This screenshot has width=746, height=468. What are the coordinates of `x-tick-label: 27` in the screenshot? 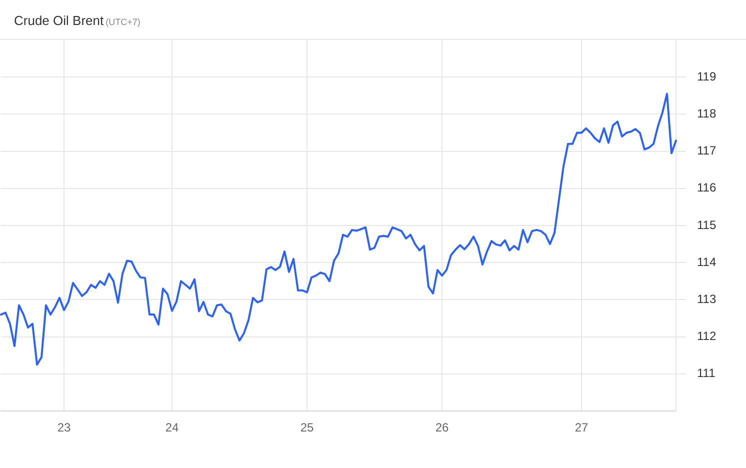 It's located at (581, 427).